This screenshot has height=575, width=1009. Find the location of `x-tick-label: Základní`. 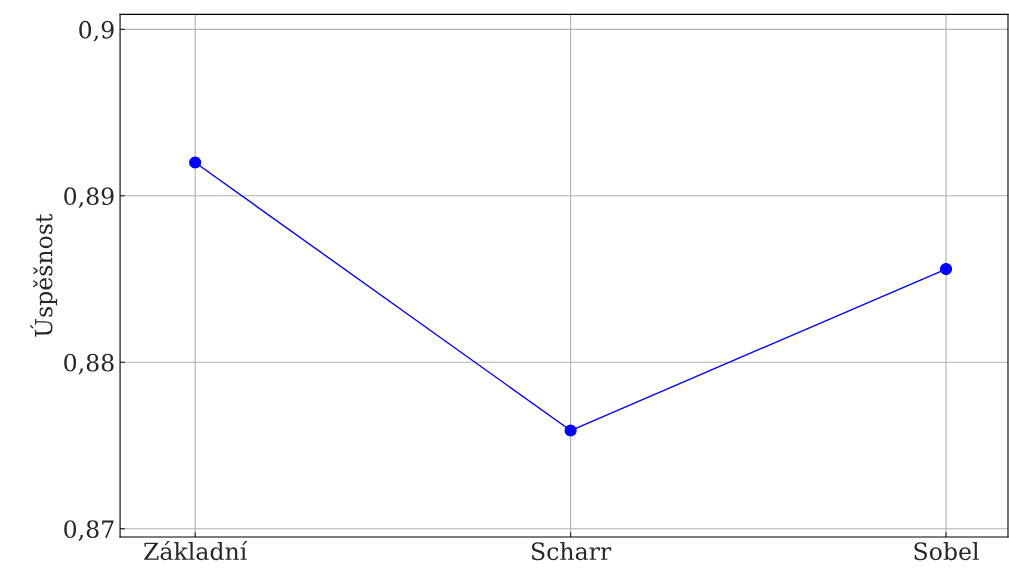

x-tick-label: Základní is located at coordinates (196, 550).